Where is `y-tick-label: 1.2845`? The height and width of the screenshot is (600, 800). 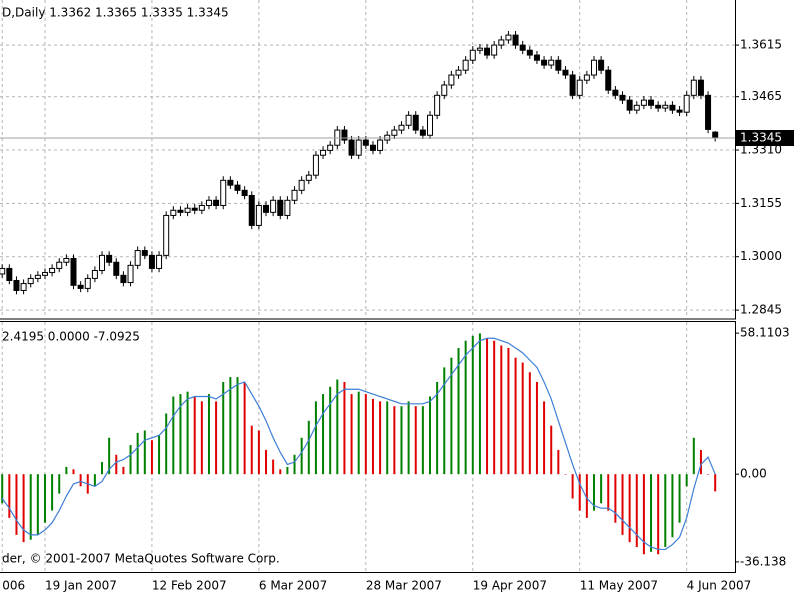 y-tick-label: 1.2845 is located at coordinates (761, 310).